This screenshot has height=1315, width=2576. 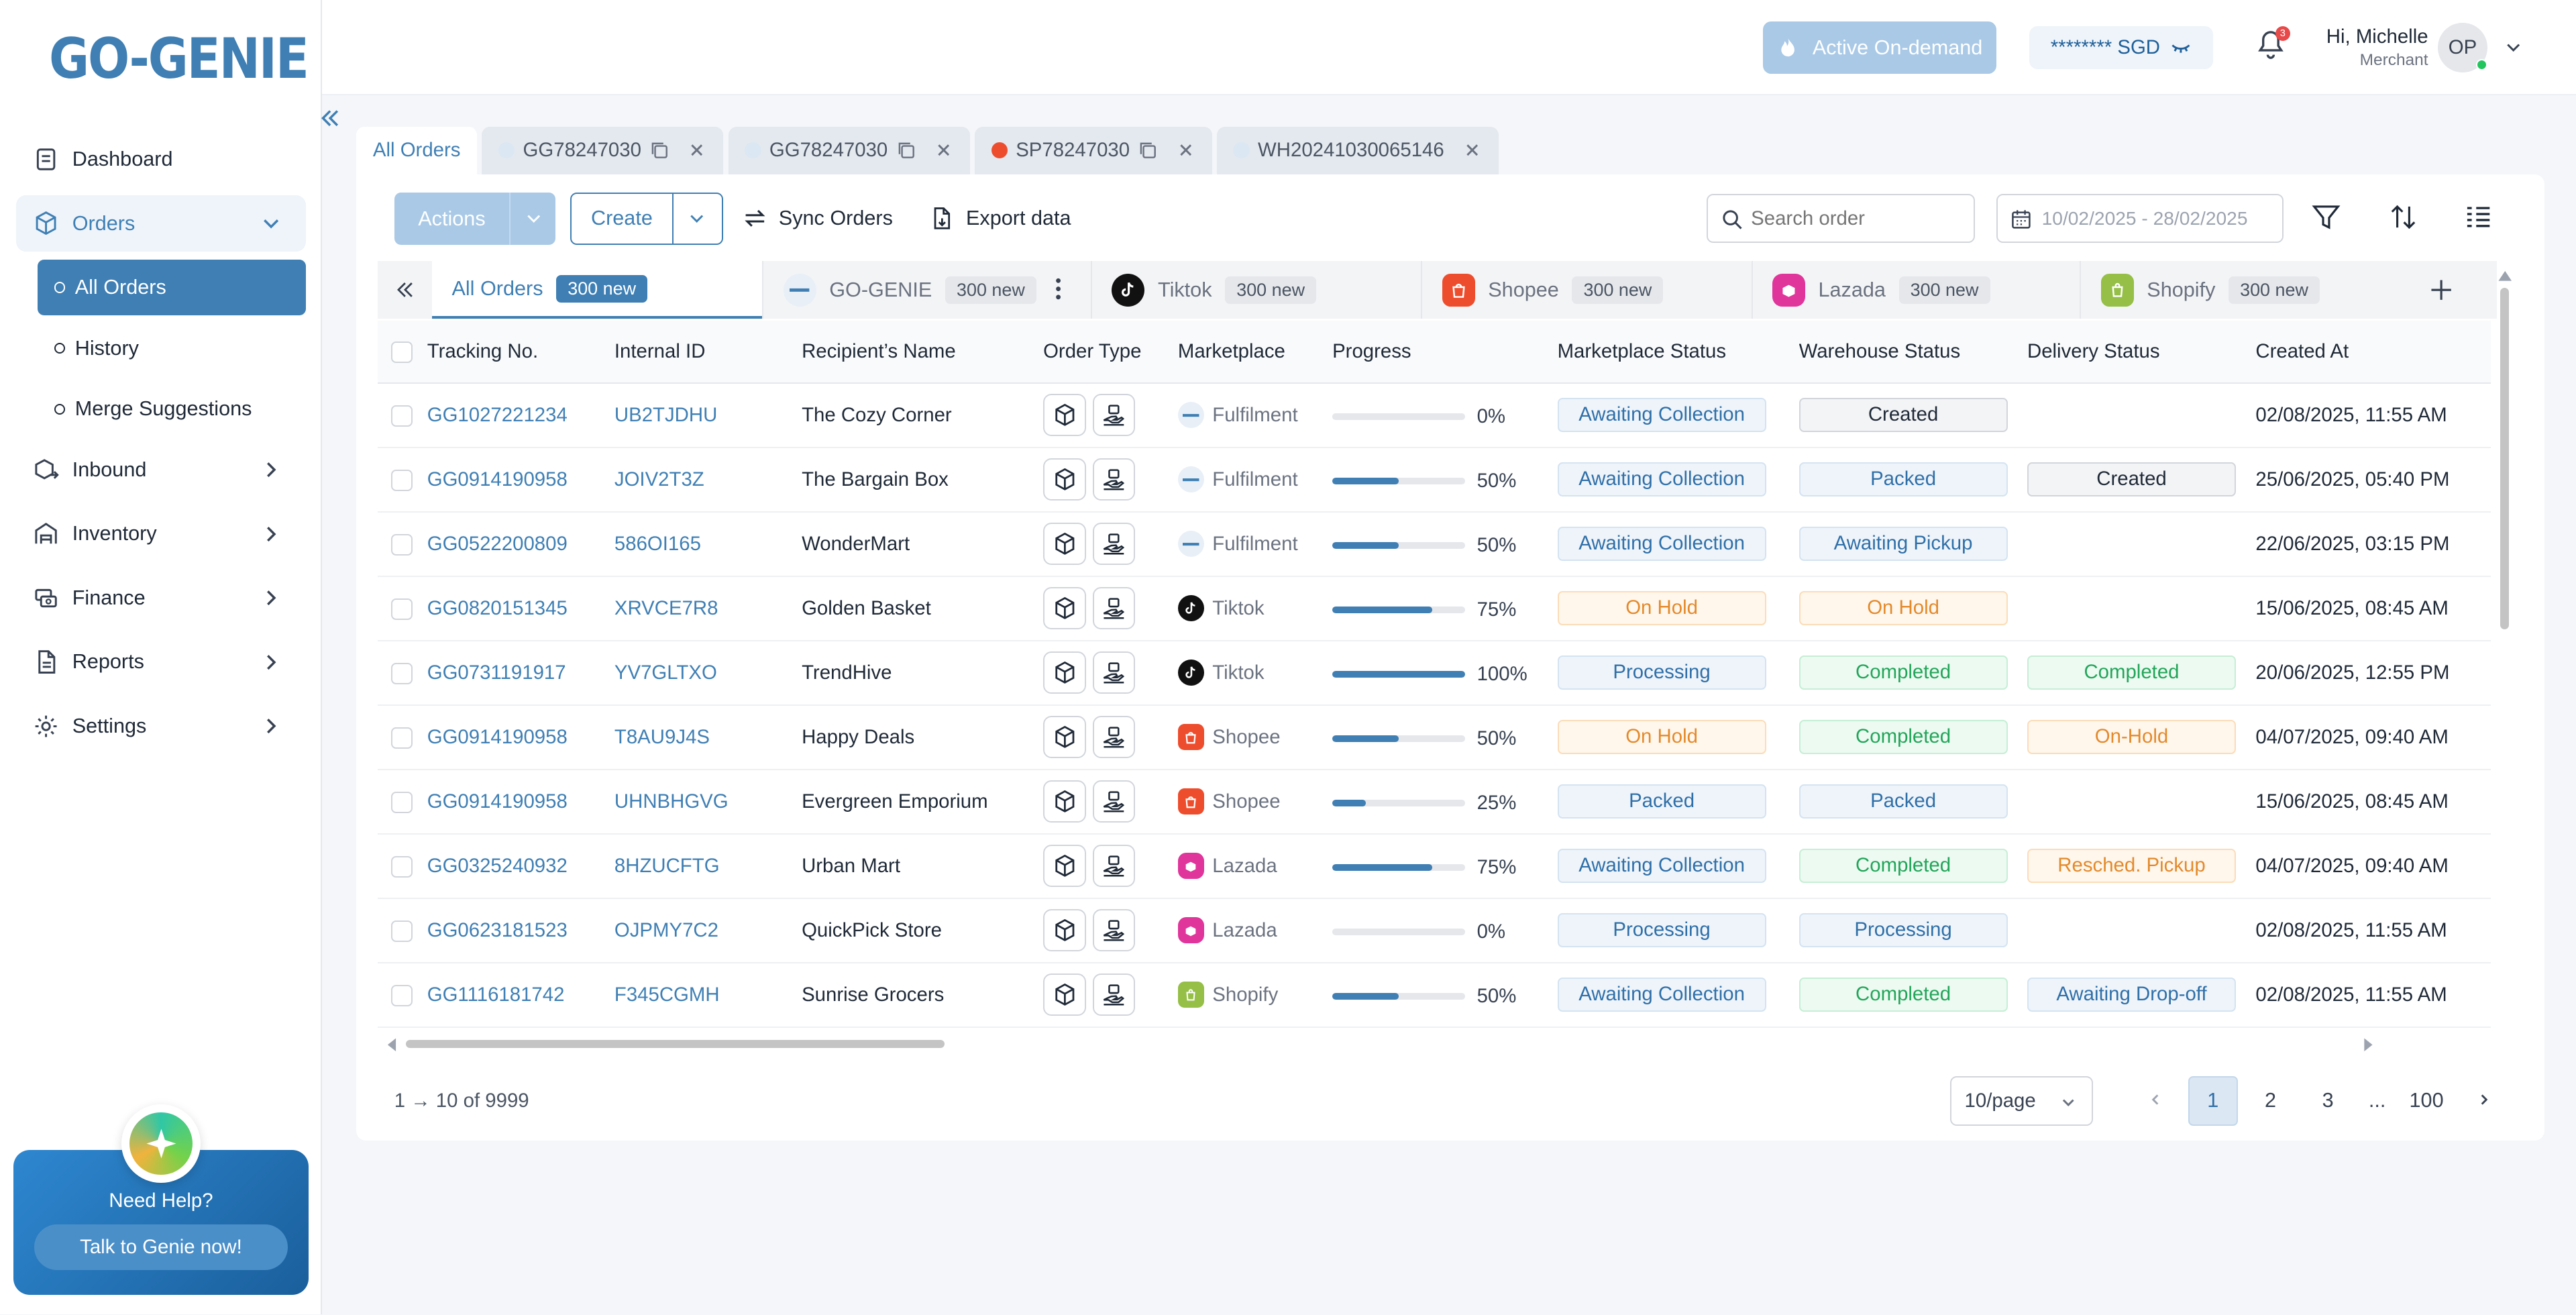 What do you see at coordinates (2504, 458) in the screenshot?
I see `vertical-scroll-thumb` at bounding box center [2504, 458].